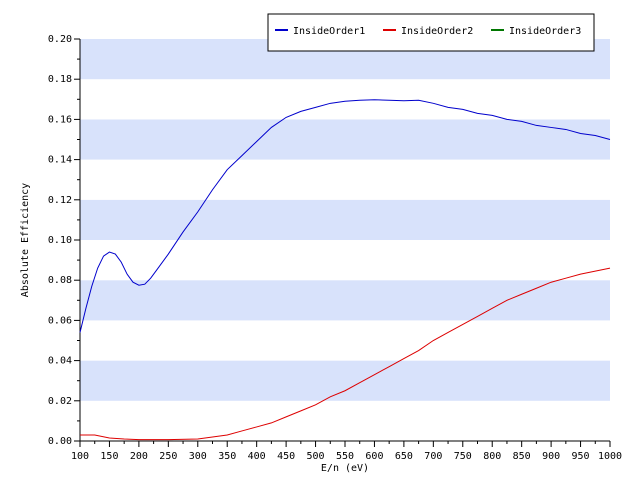 This screenshot has width=640, height=480. Describe the element at coordinates (80, 456) in the screenshot. I see `x-tick-label: 100` at that location.